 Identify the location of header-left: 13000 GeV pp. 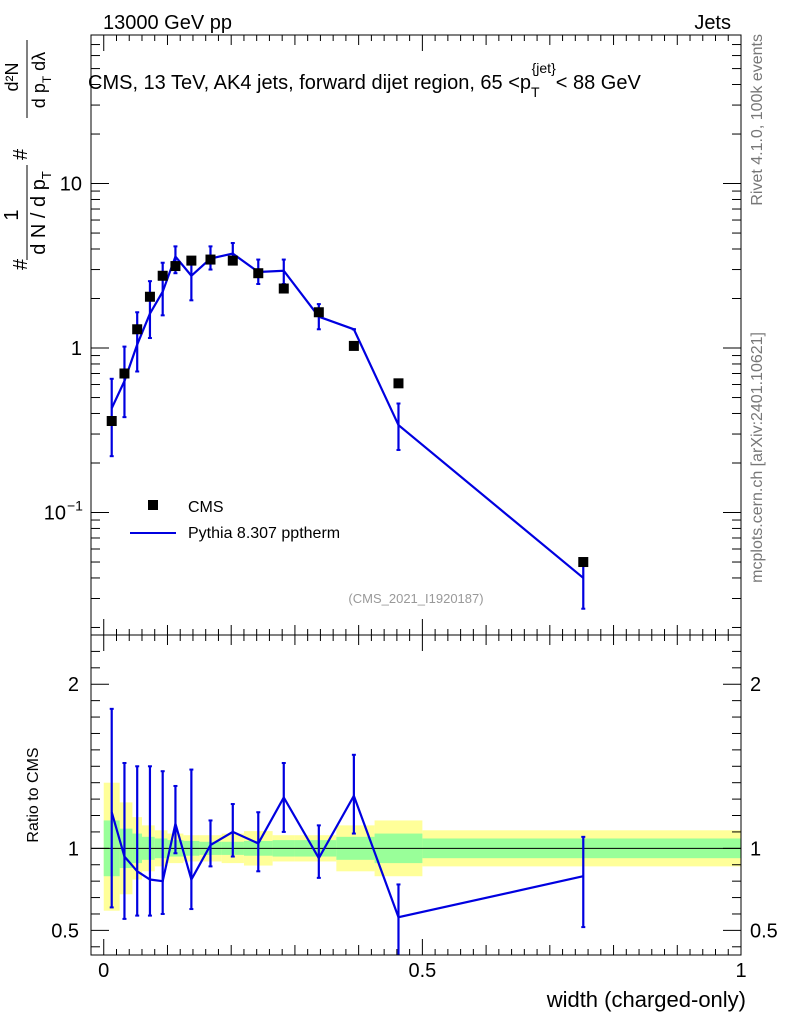
(167, 23).